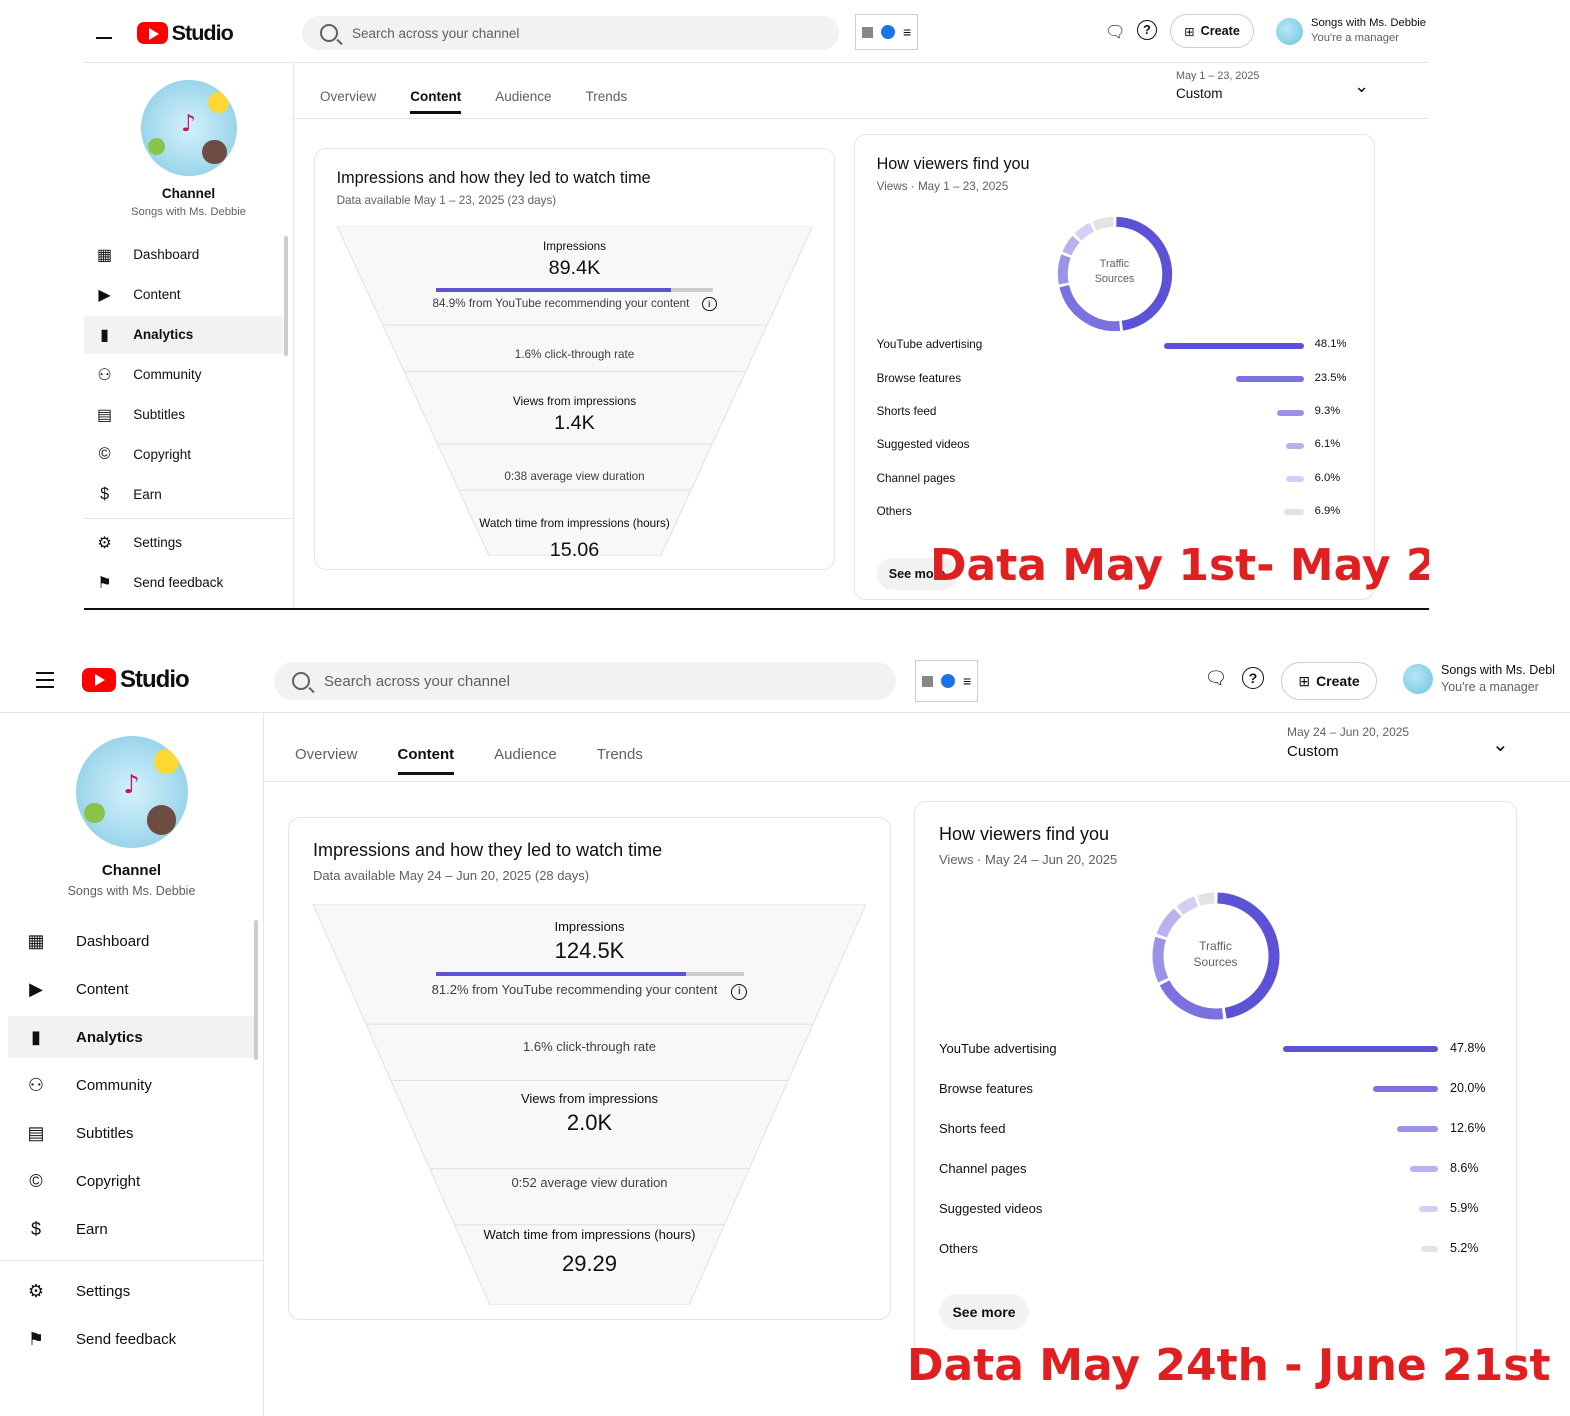 This screenshot has height=1416, width=1570. I want to click on date-range-text: May 1 – 23, 2025, so click(1218, 76).